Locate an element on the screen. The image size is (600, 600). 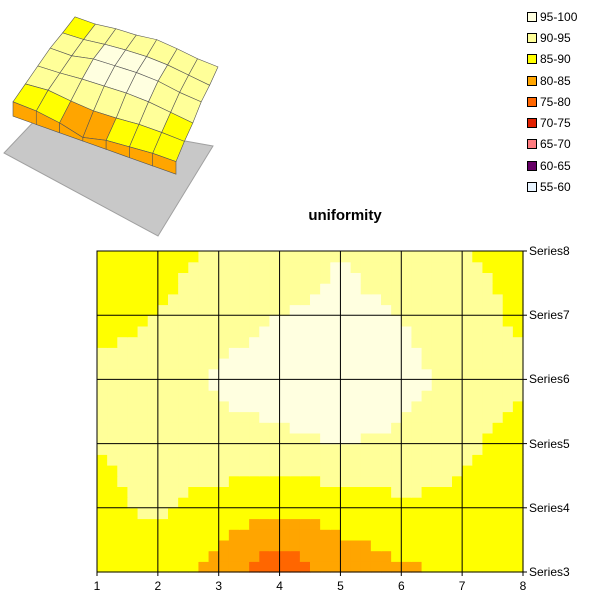
x-tick-label: 1 is located at coordinates (97, 586).